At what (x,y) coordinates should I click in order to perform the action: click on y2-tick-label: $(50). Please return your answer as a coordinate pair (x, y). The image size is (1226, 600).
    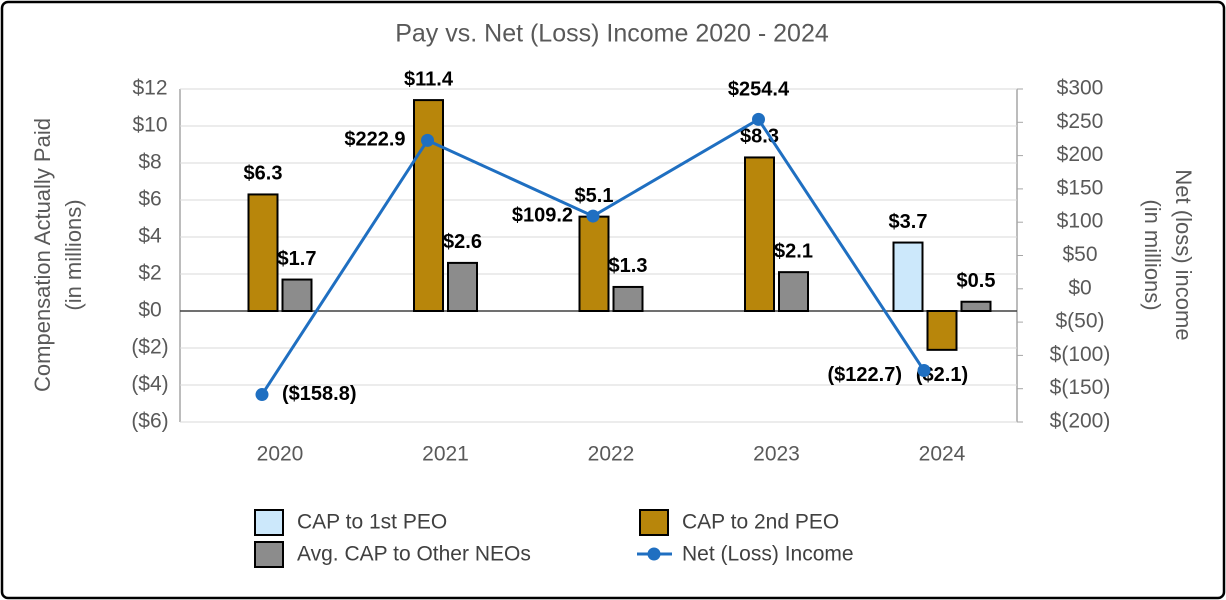
    Looking at the image, I should click on (1079, 321).